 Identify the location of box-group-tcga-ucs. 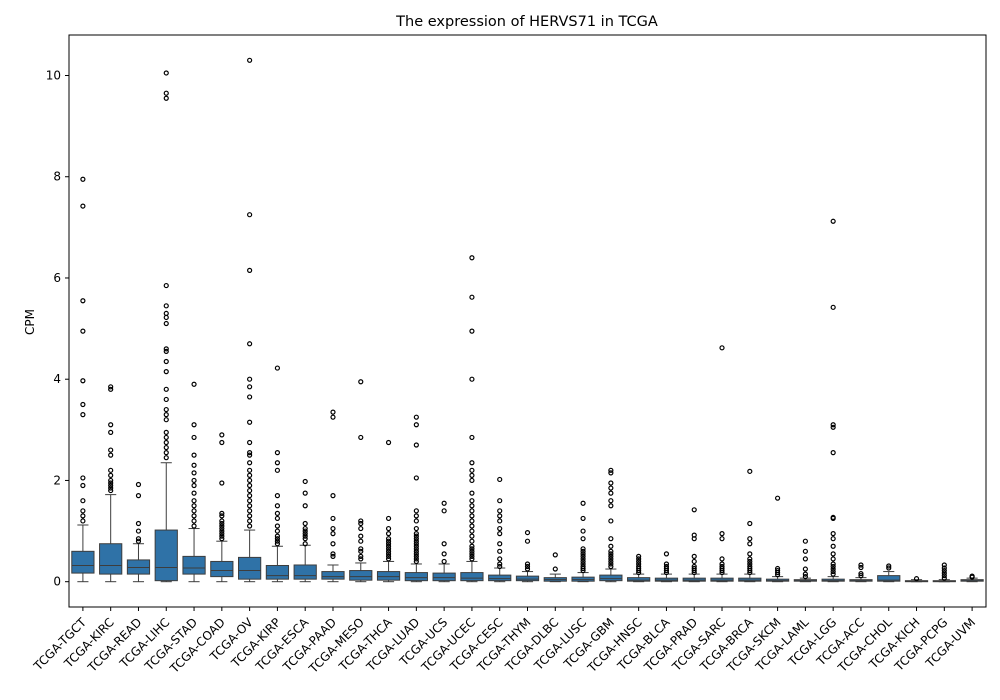
(444, 541).